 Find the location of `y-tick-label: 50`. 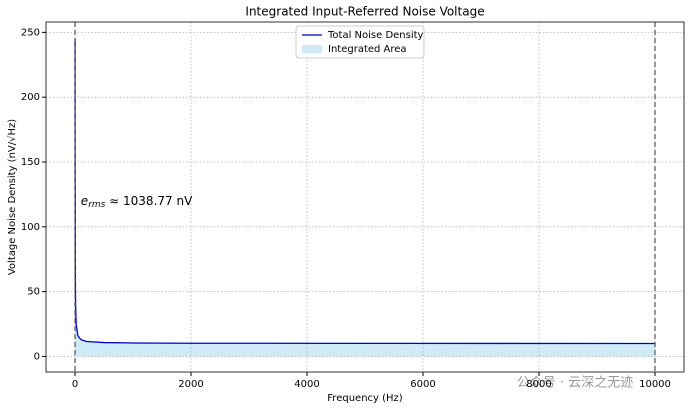

y-tick-label: 50 is located at coordinates (33, 292).